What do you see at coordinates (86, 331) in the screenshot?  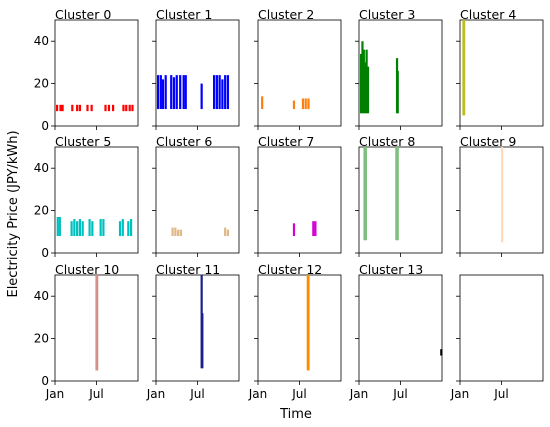 I see `panel-10: Cluster 10 0 20 40 Jan Jul` at bounding box center [86, 331].